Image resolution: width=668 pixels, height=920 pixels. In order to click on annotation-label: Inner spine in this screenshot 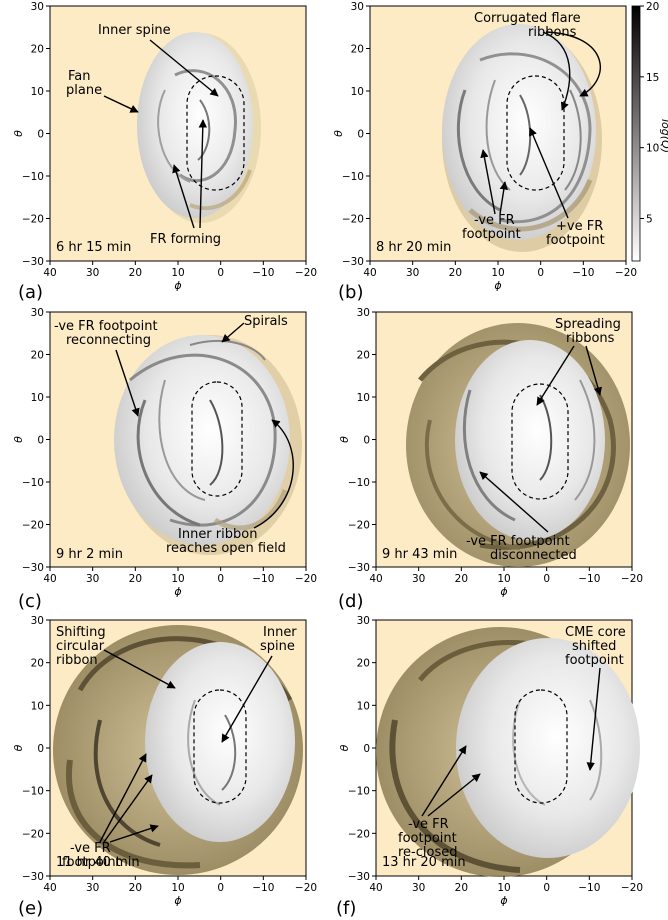, I will do `click(134, 30)`.